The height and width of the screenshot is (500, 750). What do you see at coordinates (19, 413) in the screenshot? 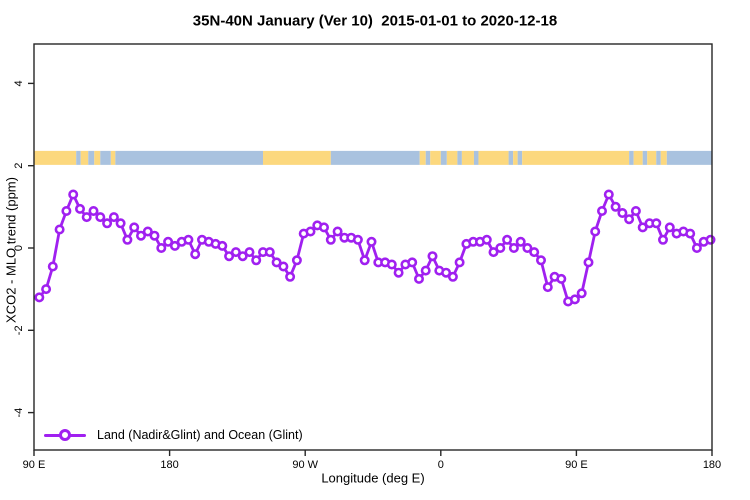
I see `y-tick-label: -4` at bounding box center [19, 413].